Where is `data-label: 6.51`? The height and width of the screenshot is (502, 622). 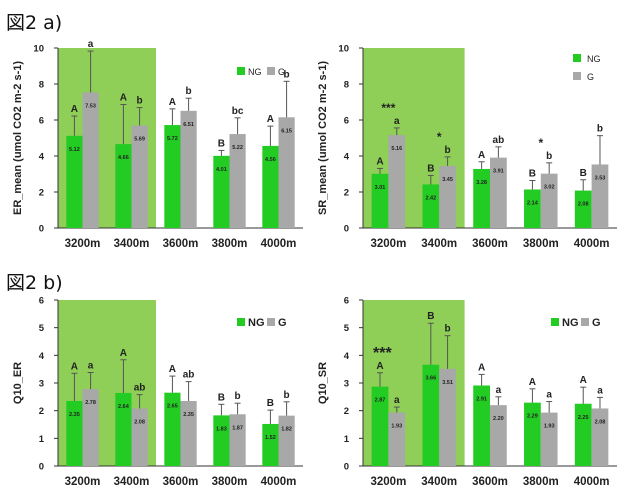
data-label: 6.51 is located at coordinates (188, 125).